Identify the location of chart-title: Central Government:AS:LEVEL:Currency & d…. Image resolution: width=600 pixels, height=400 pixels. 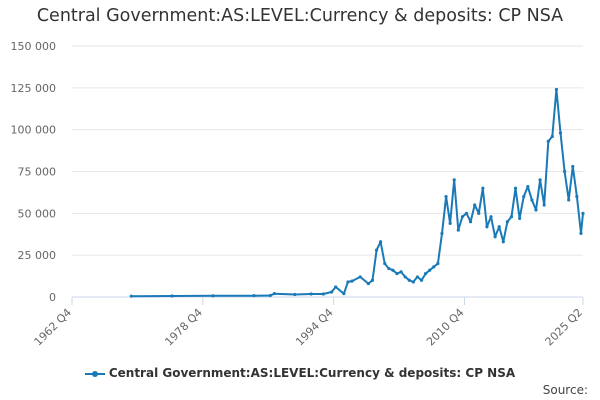
(300, 16).